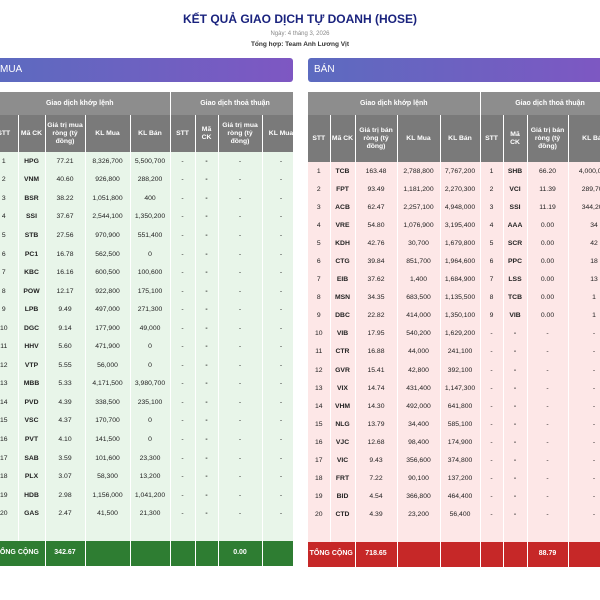 The width and height of the screenshot is (600, 600). Describe the element at coordinates (108, 133) in the screenshot. I see `column-header: KL Mua` at that location.